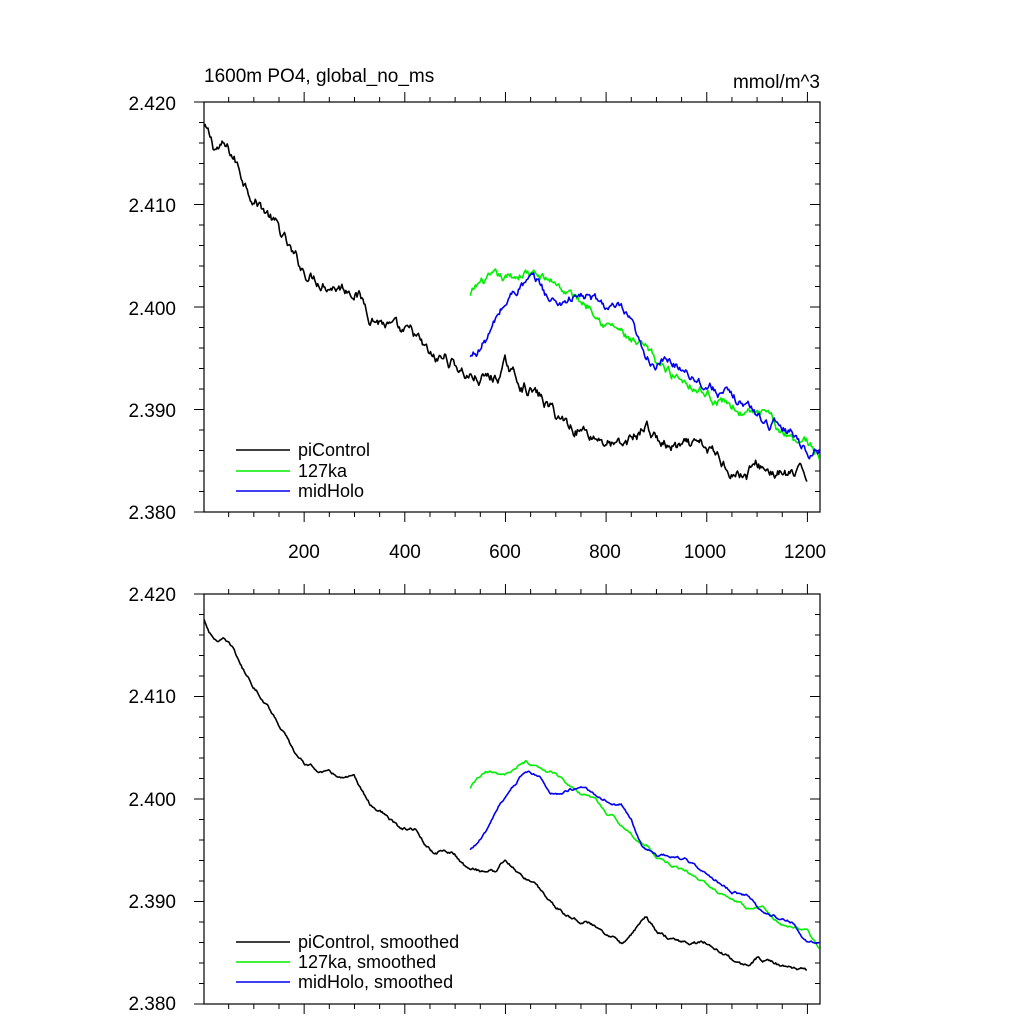 This screenshot has height=1024, width=1024. I want to click on top-legend: piControl 127ka midHolo, so click(303, 470).